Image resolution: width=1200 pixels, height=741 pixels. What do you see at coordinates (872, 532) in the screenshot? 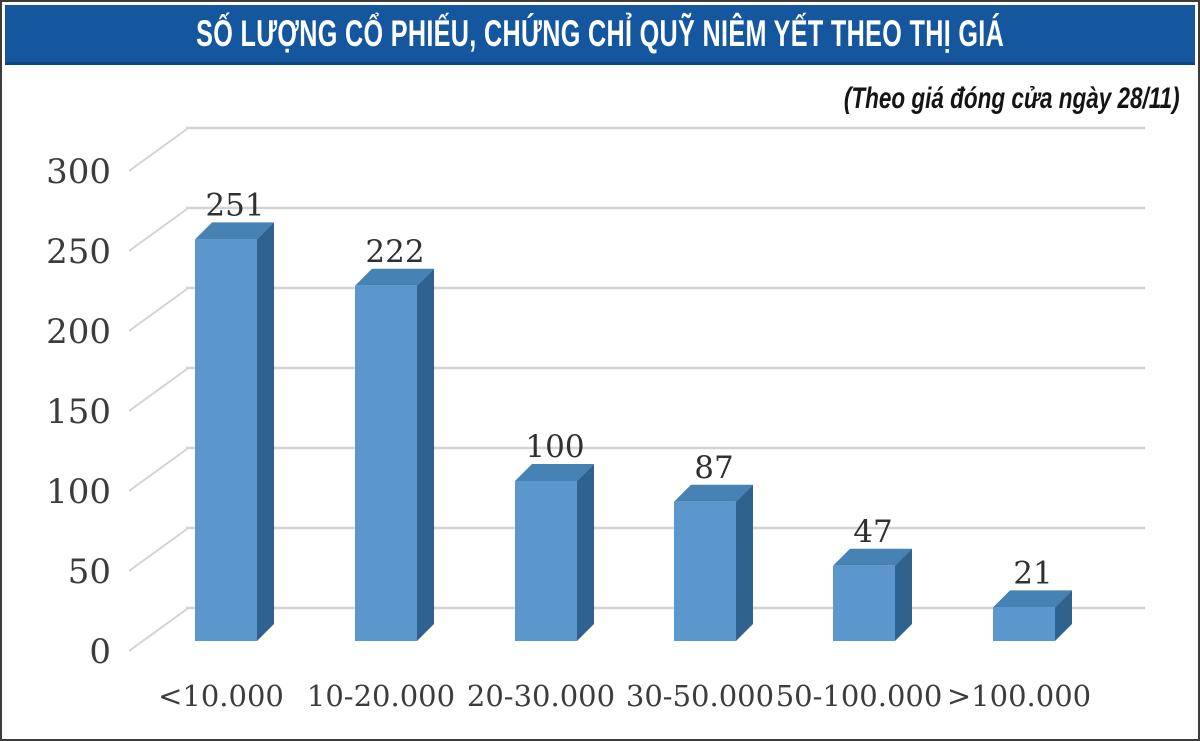
I see `bar-value-label: 47` at bounding box center [872, 532].